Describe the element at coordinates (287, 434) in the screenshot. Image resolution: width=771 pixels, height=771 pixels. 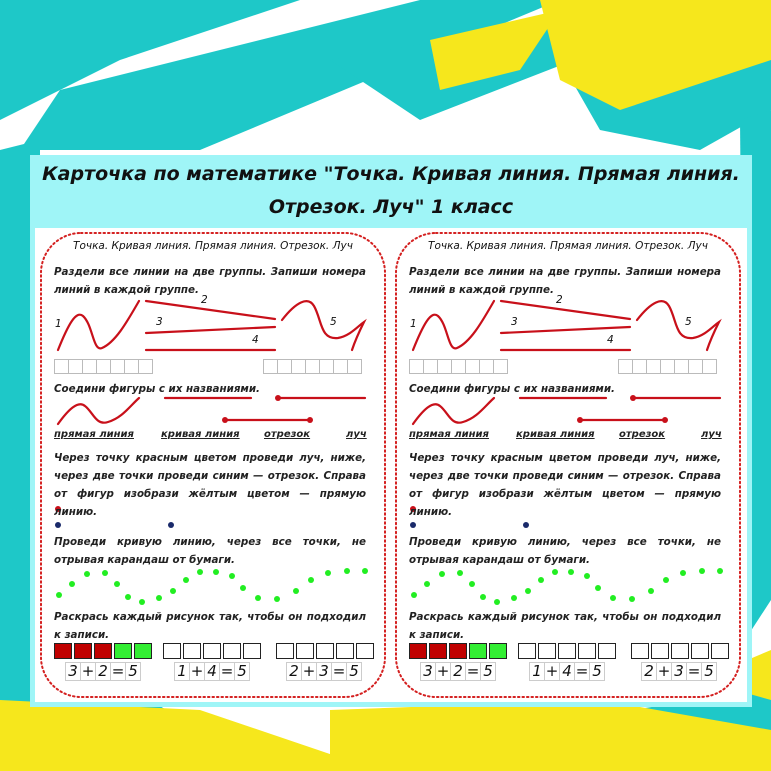
I see `name-segment: отрезок` at that location.